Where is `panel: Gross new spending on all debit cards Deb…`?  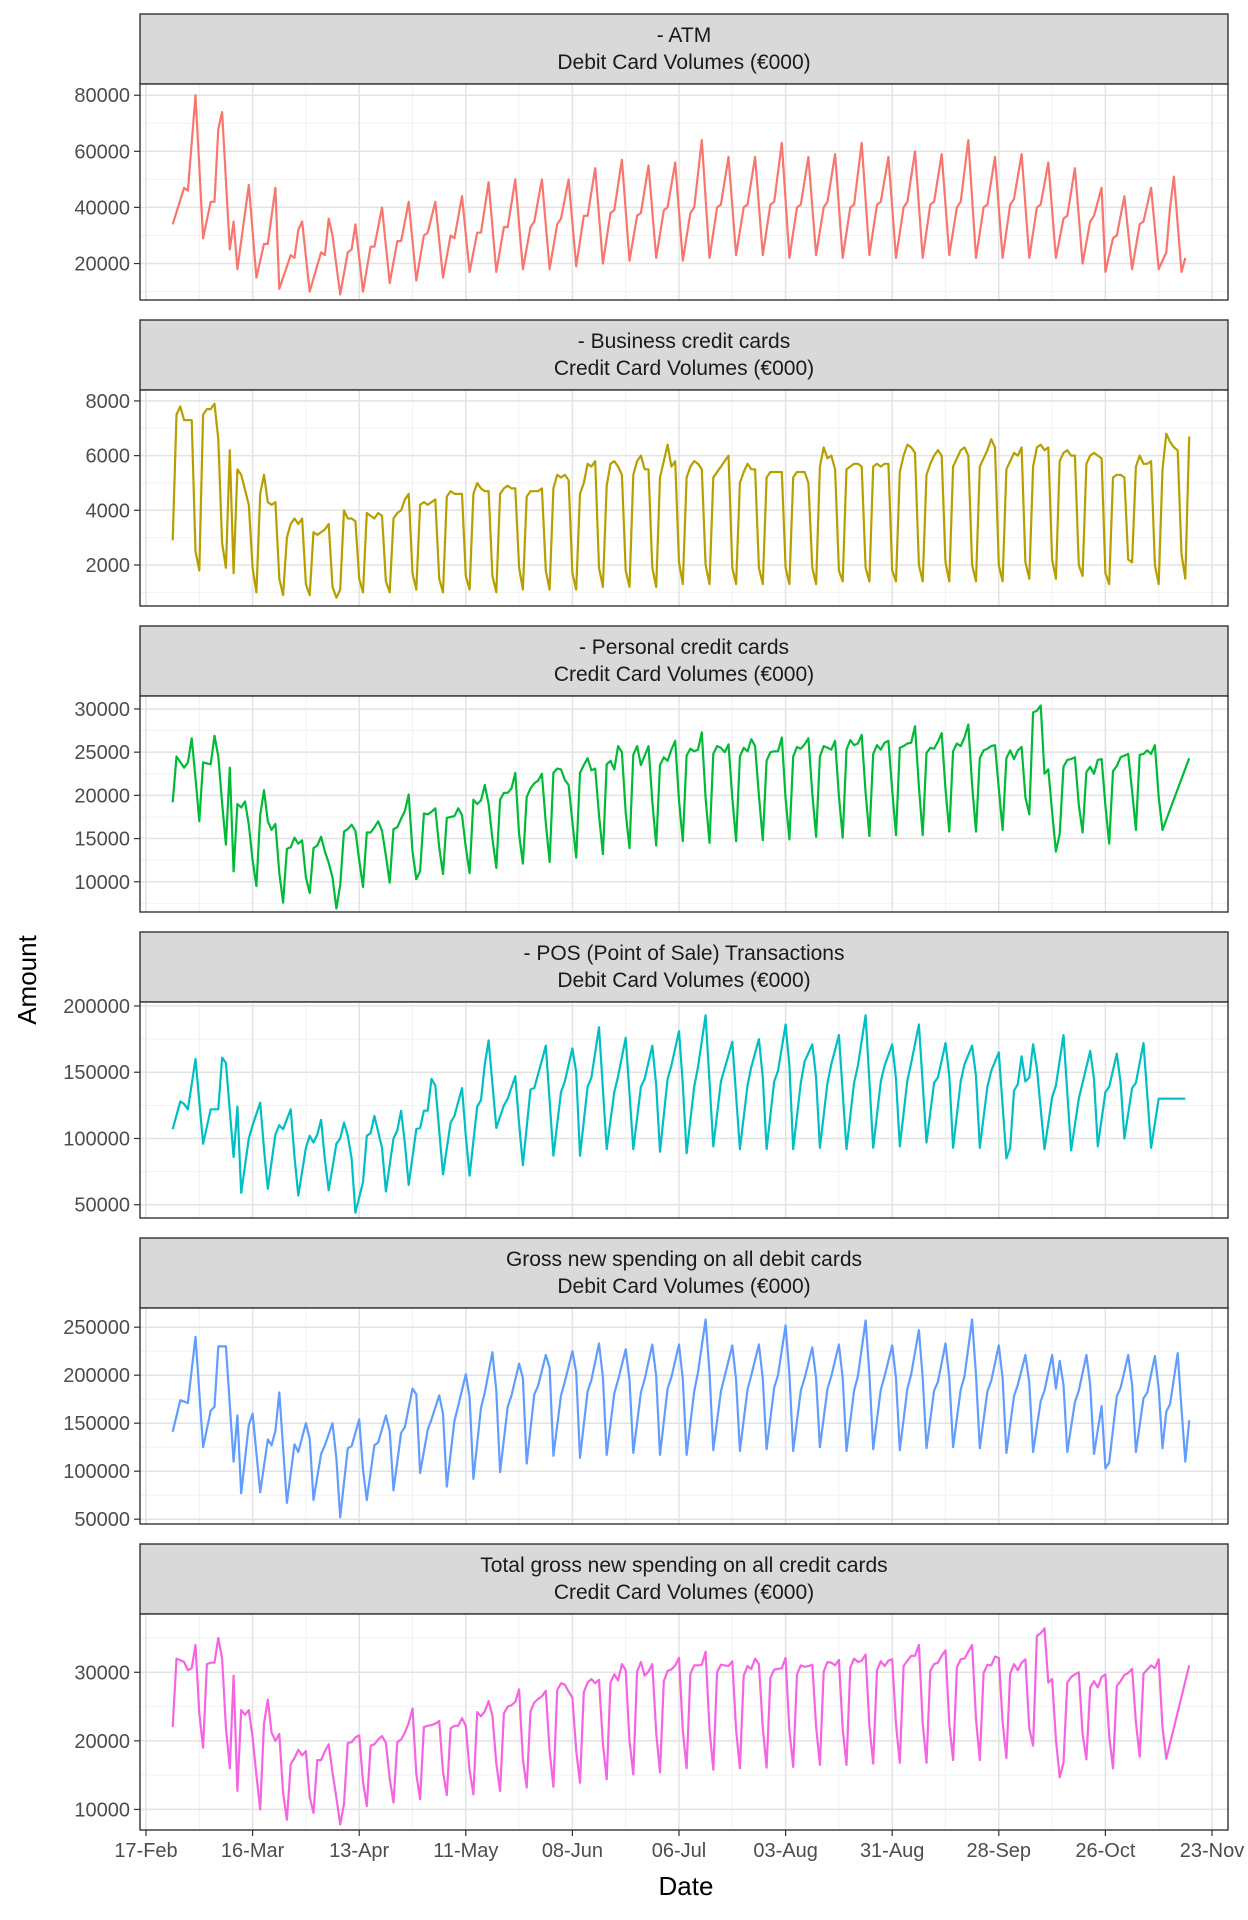 panel: Gross new spending on all debit cards Deb… is located at coordinates (646, 1384).